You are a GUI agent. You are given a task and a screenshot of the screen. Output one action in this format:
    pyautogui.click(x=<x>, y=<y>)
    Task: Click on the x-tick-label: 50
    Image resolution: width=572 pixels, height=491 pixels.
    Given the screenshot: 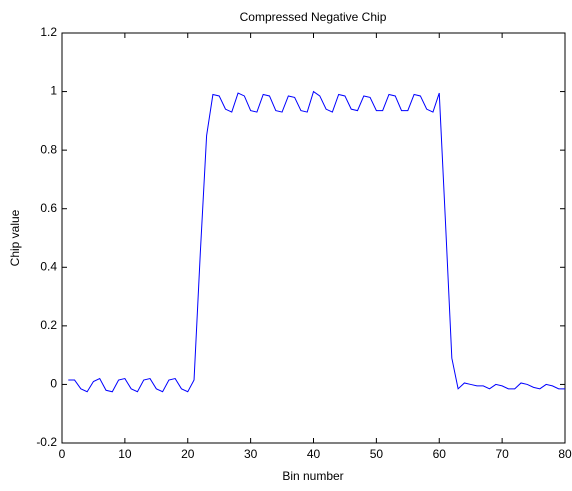 What is the action you would take?
    pyautogui.click(x=377, y=454)
    